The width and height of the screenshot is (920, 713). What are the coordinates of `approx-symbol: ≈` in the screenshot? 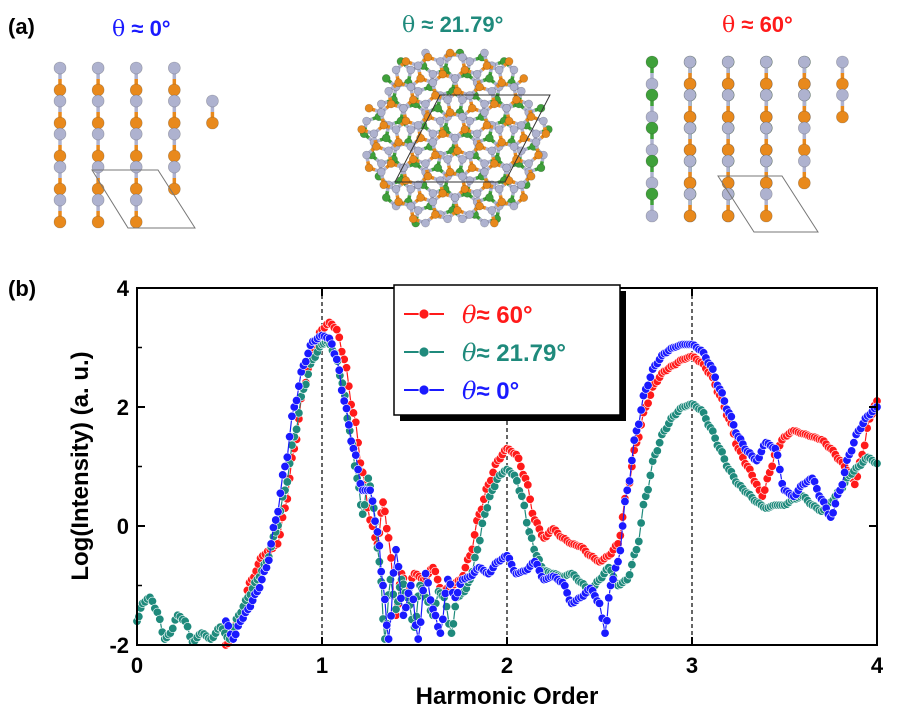 It's located at (137, 28).